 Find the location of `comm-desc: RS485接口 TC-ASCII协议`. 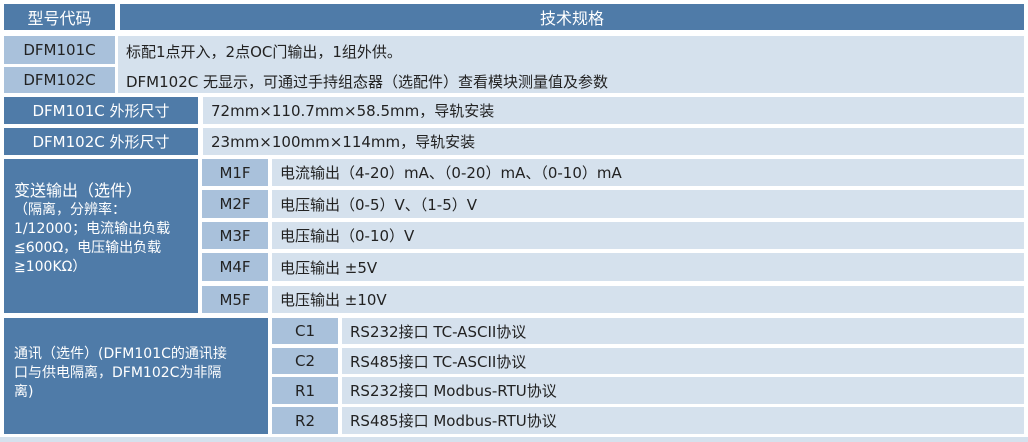

comm-desc: RS485接口 TC-ASCII协议 is located at coordinates (683, 361).